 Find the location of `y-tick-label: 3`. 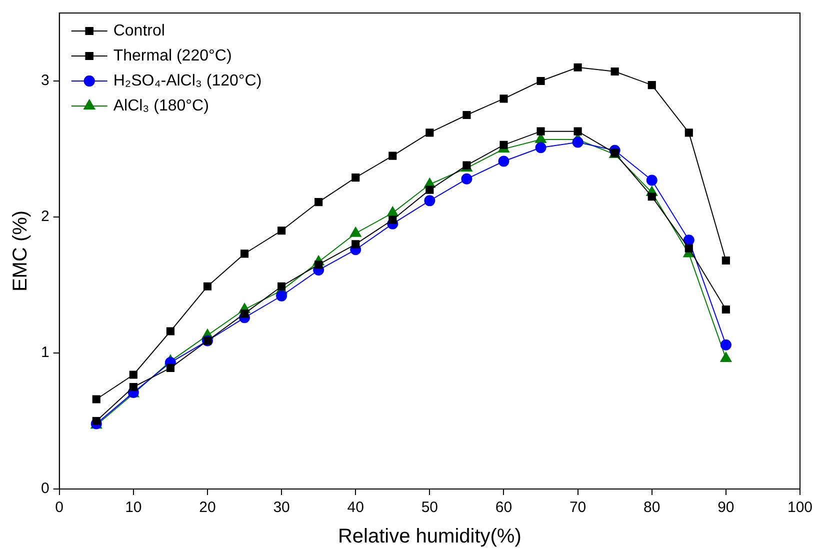

y-tick-label: 3 is located at coordinates (45, 81).